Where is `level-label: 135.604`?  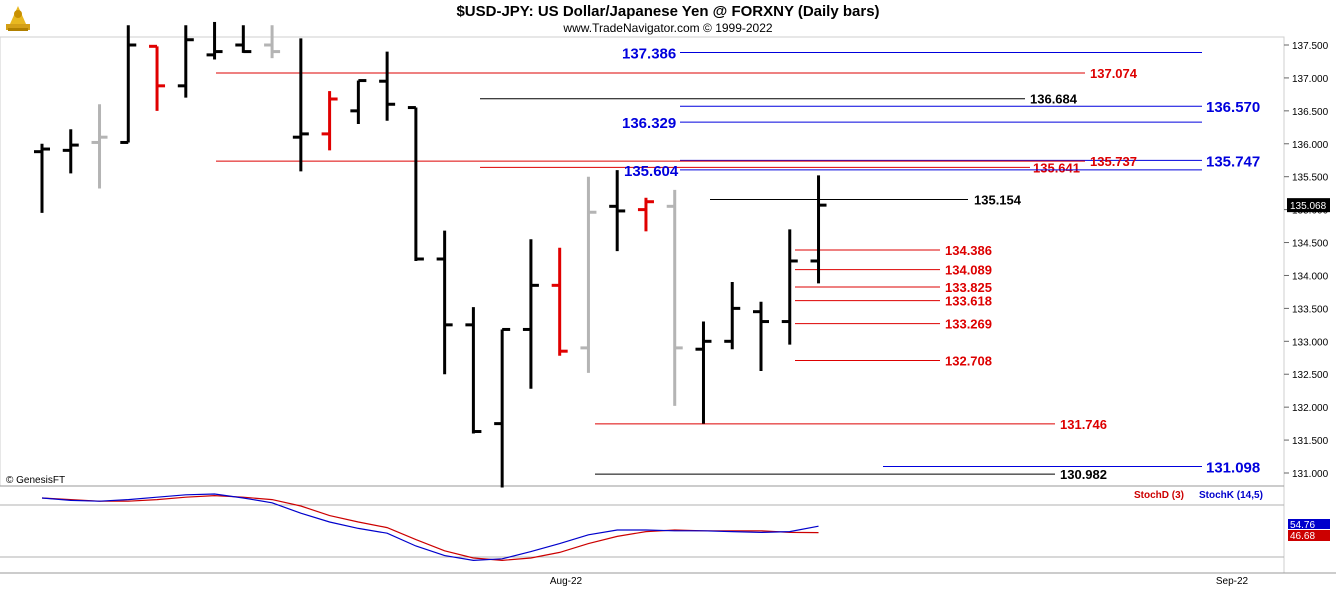 level-label: 135.604 is located at coordinates (651, 171).